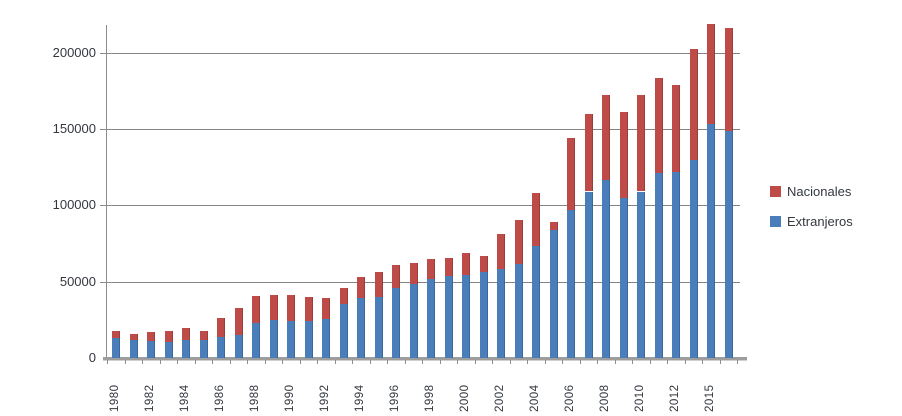 This screenshot has height=416, width=902. Describe the element at coordinates (360, 398) in the screenshot. I see `x-axis-tick-label: 1994` at that location.